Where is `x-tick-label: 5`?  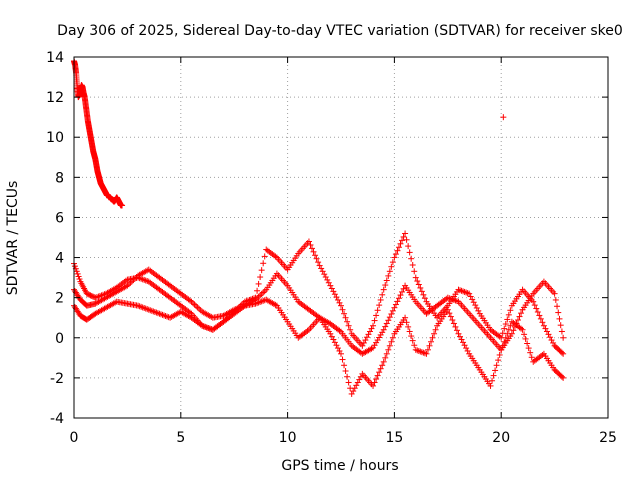
x-tick-label: 5 is located at coordinates (180, 438).